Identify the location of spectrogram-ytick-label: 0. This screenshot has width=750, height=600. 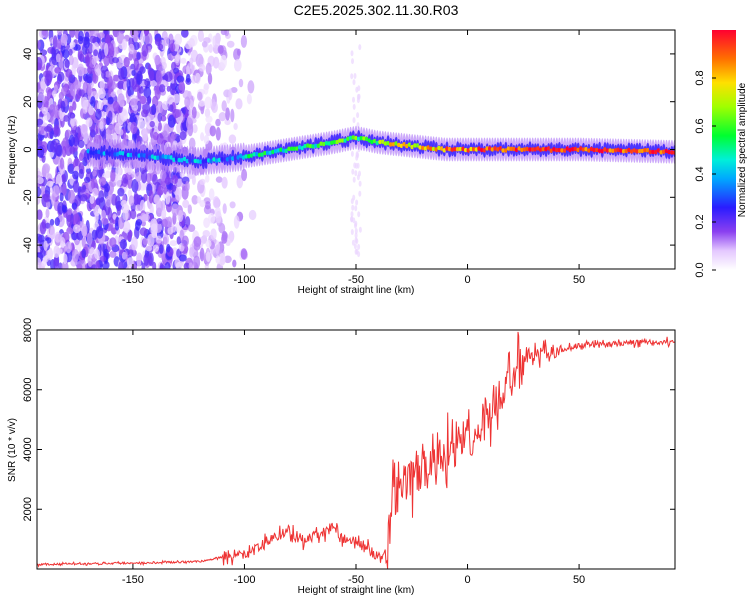
(28, 149).